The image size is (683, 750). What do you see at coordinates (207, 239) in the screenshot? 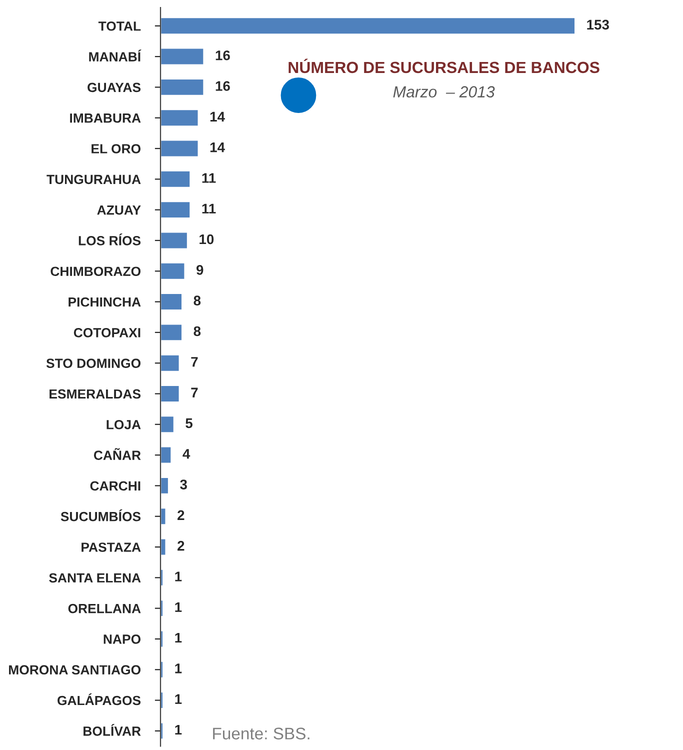
I see `data-label: 10` at bounding box center [207, 239].